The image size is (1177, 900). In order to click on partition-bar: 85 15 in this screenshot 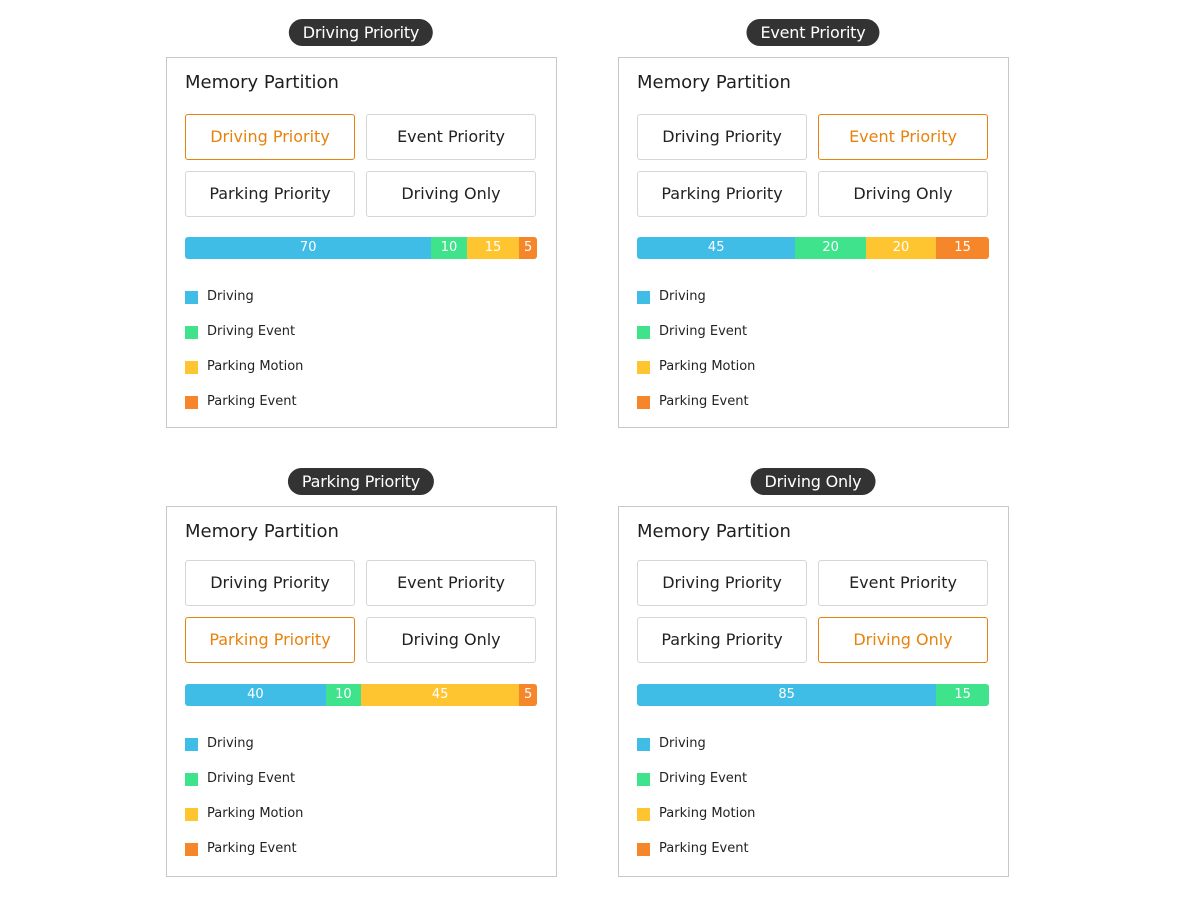, I will do `click(813, 695)`.